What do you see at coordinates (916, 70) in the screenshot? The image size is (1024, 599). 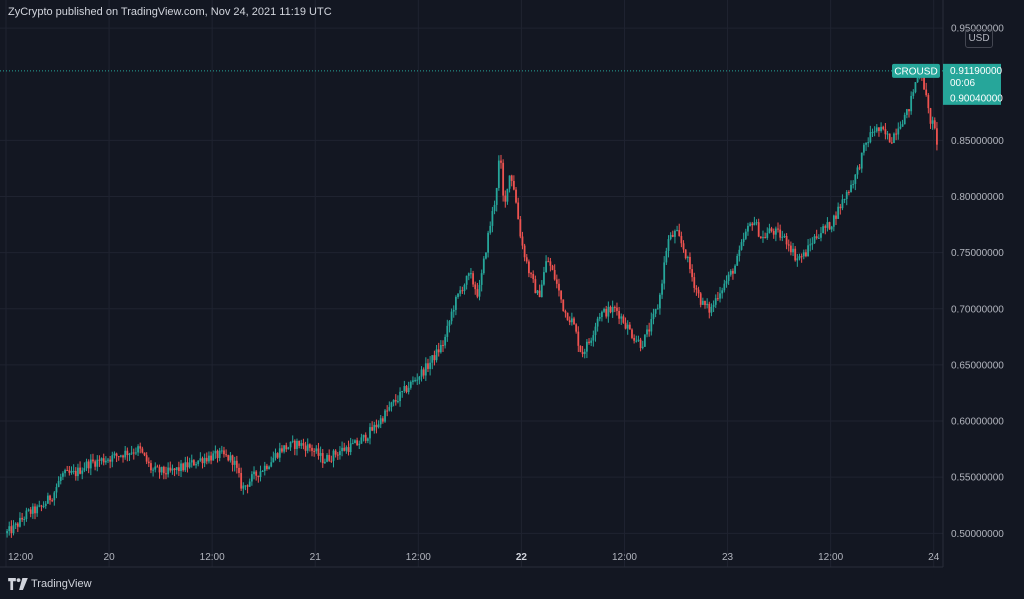 I see `symbol-tag: CROUSD` at bounding box center [916, 70].